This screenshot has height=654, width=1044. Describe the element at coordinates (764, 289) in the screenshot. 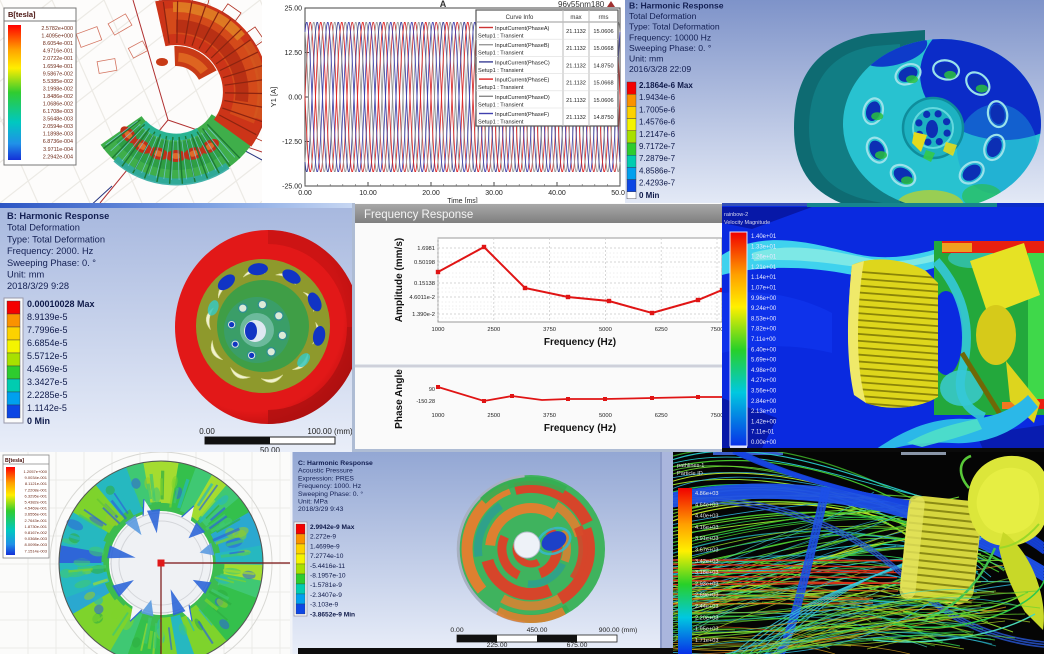

I see `svg-text: 1.07e+01` at that location.